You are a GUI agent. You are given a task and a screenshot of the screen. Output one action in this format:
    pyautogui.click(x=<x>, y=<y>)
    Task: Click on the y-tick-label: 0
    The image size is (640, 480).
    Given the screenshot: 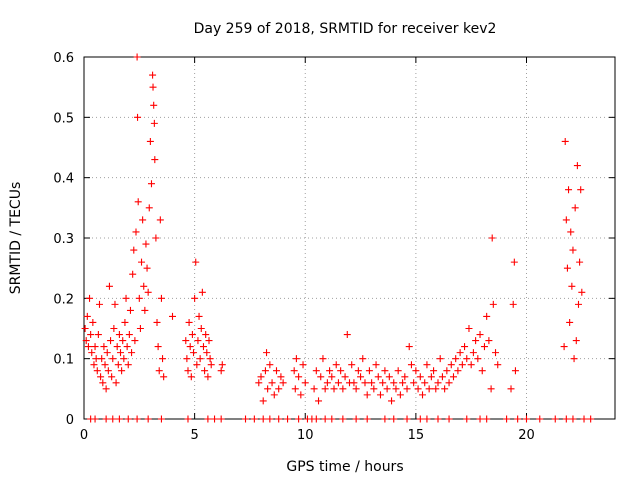 What is the action you would take?
    pyautogui.click(x=70, y=420)
    